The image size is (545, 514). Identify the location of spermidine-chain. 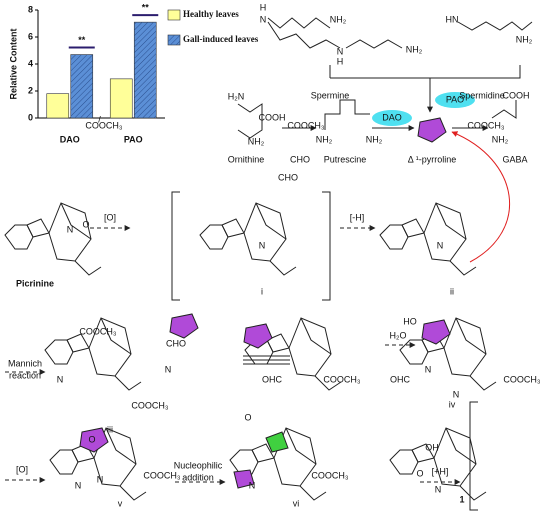
(495, 26).